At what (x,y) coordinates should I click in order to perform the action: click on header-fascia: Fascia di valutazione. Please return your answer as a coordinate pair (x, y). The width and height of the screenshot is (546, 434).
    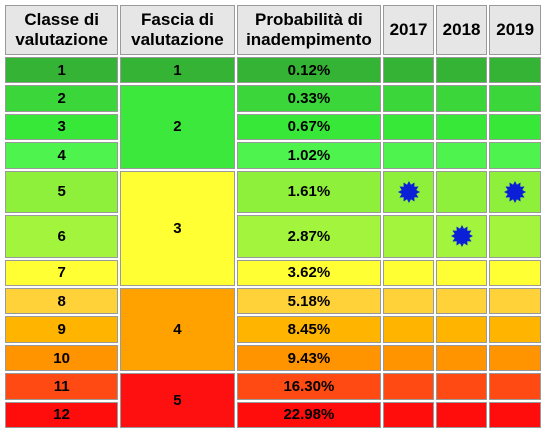
    Looking at the image, I should click on (177, 30).